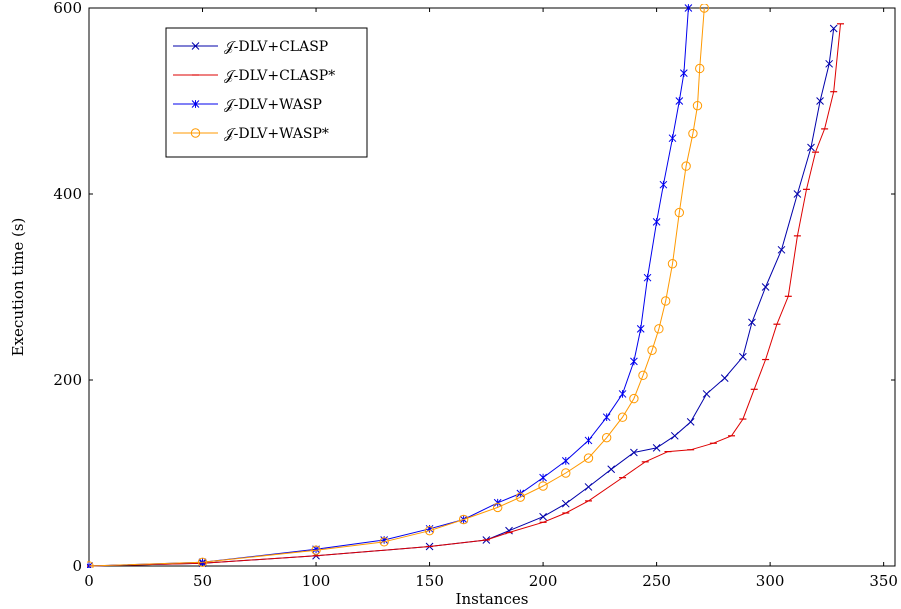 The width and height of the screenshot is (901, 609). What do you see at coordinates (18, 287) in the screenshot?
I see `y-axis-title: Execution time (s)` at bounding box center [18, 287].